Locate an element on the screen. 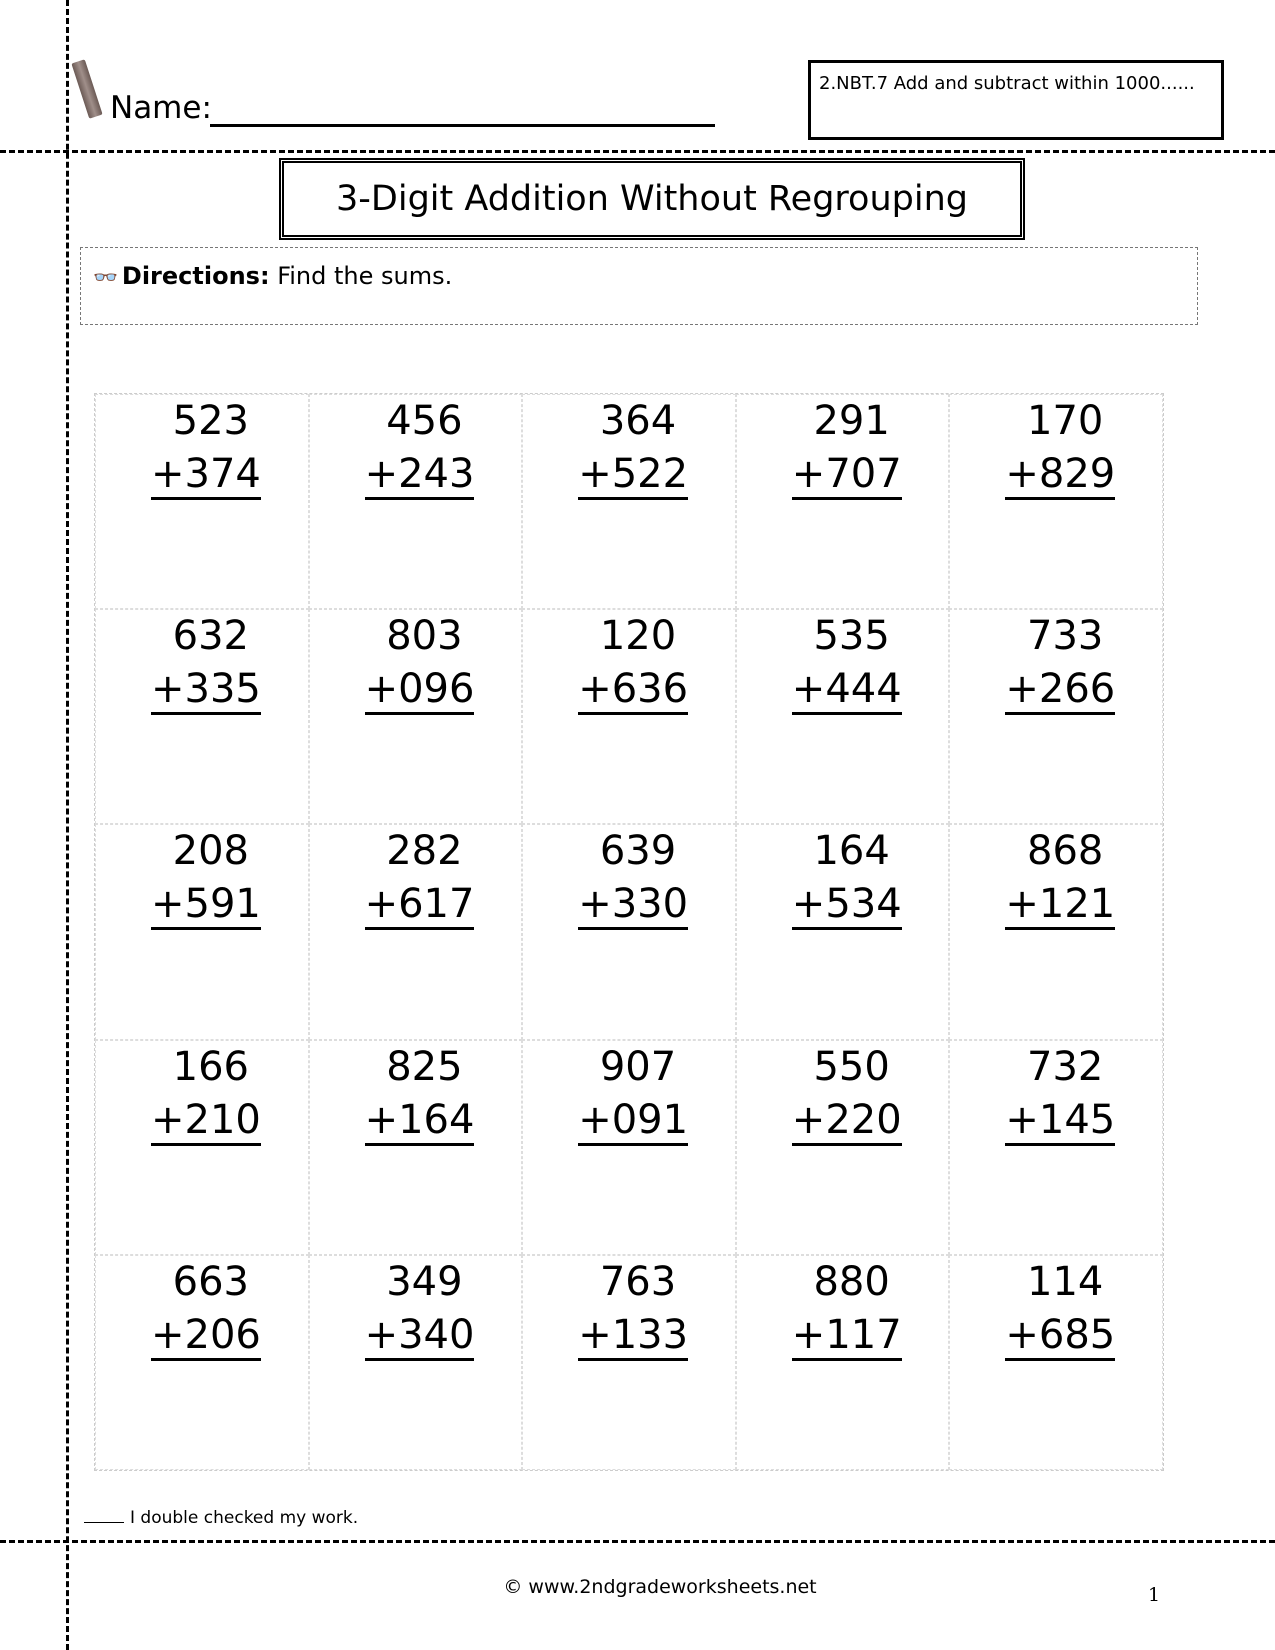 This screenshot has width=1275, height=1650. check-text: I double checked my work. is located at coordinates (244, 1518).